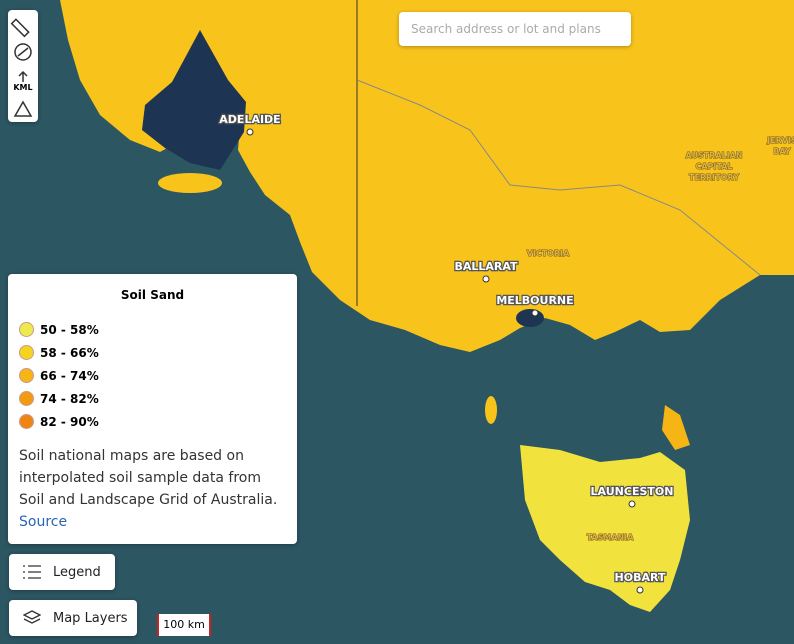 This screenshot has width=794, height=644. What do you see at coordinates (152, 421) in the screenshot?
I see `legend-item: 82 - 90%` at bounding box center [152, 421].